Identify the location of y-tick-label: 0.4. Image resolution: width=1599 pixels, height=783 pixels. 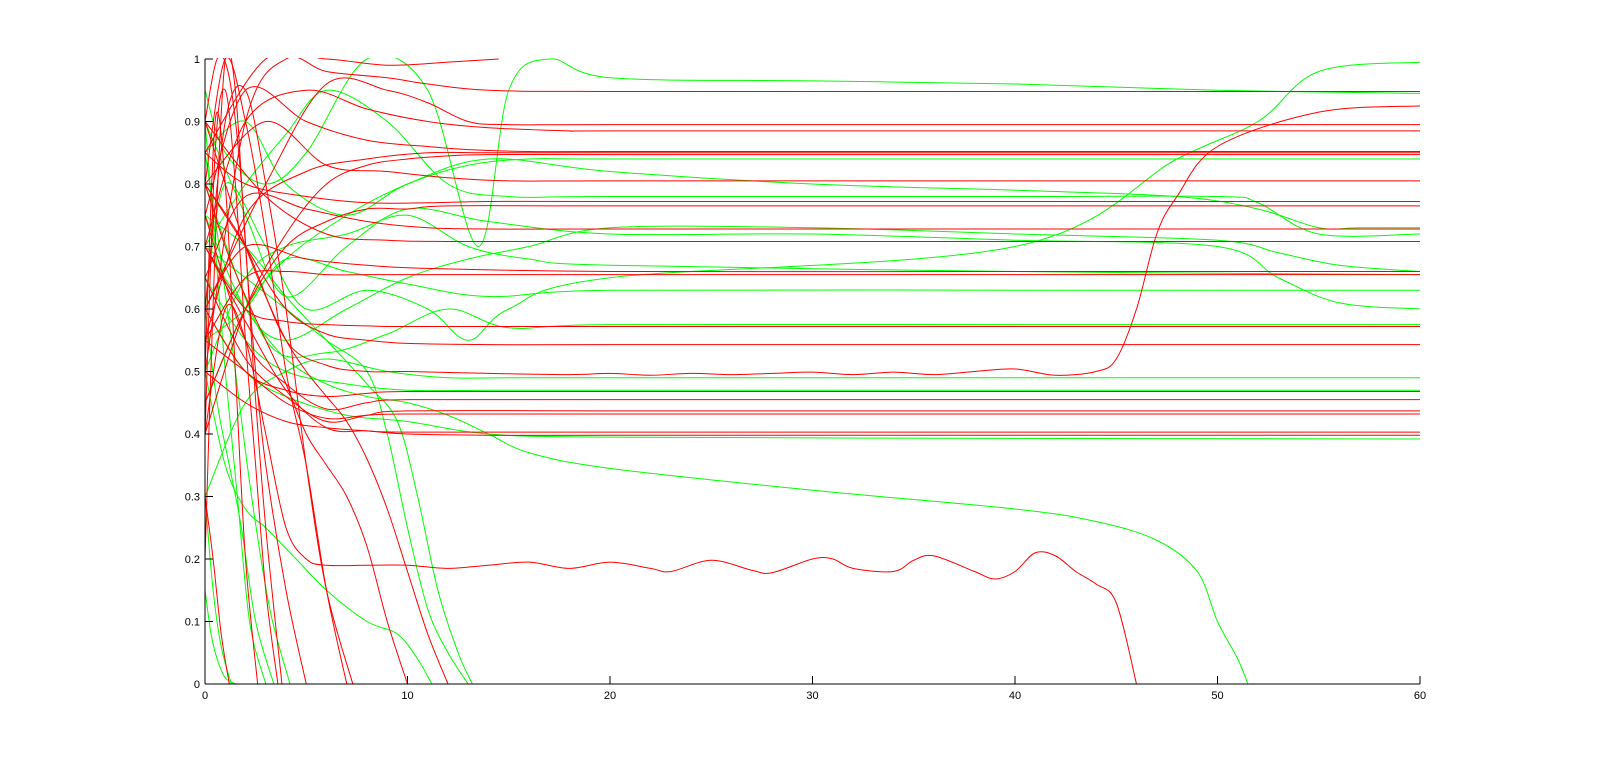
(192, 435).